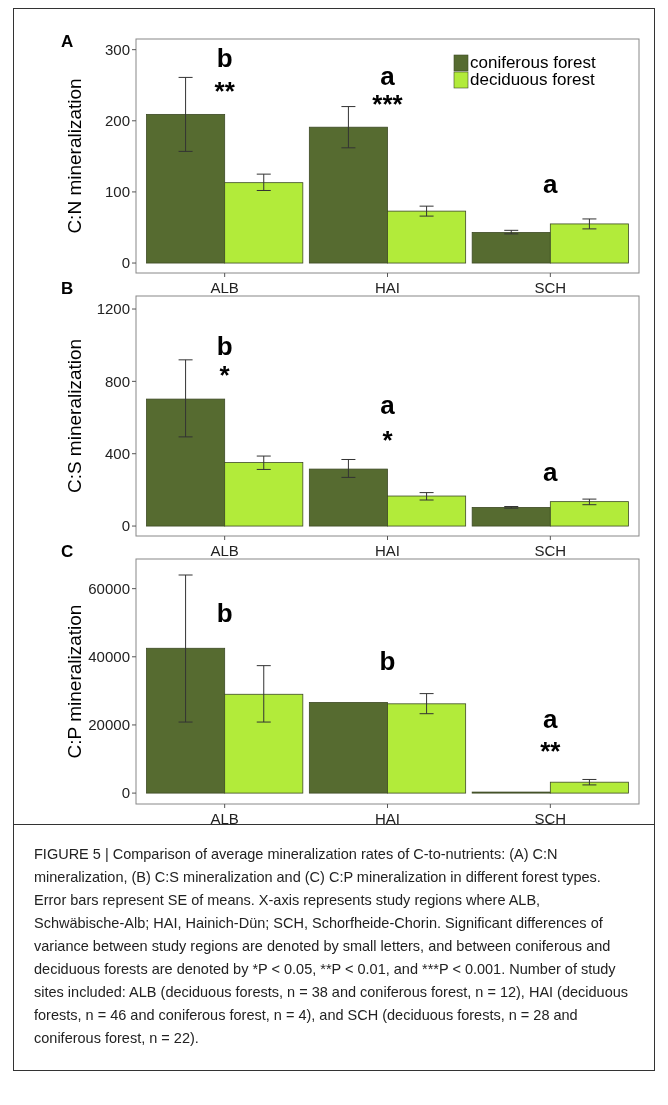 The width and height of the screenshot is (668, 1105). I want to click on chart-title: A, so click(67, 41).